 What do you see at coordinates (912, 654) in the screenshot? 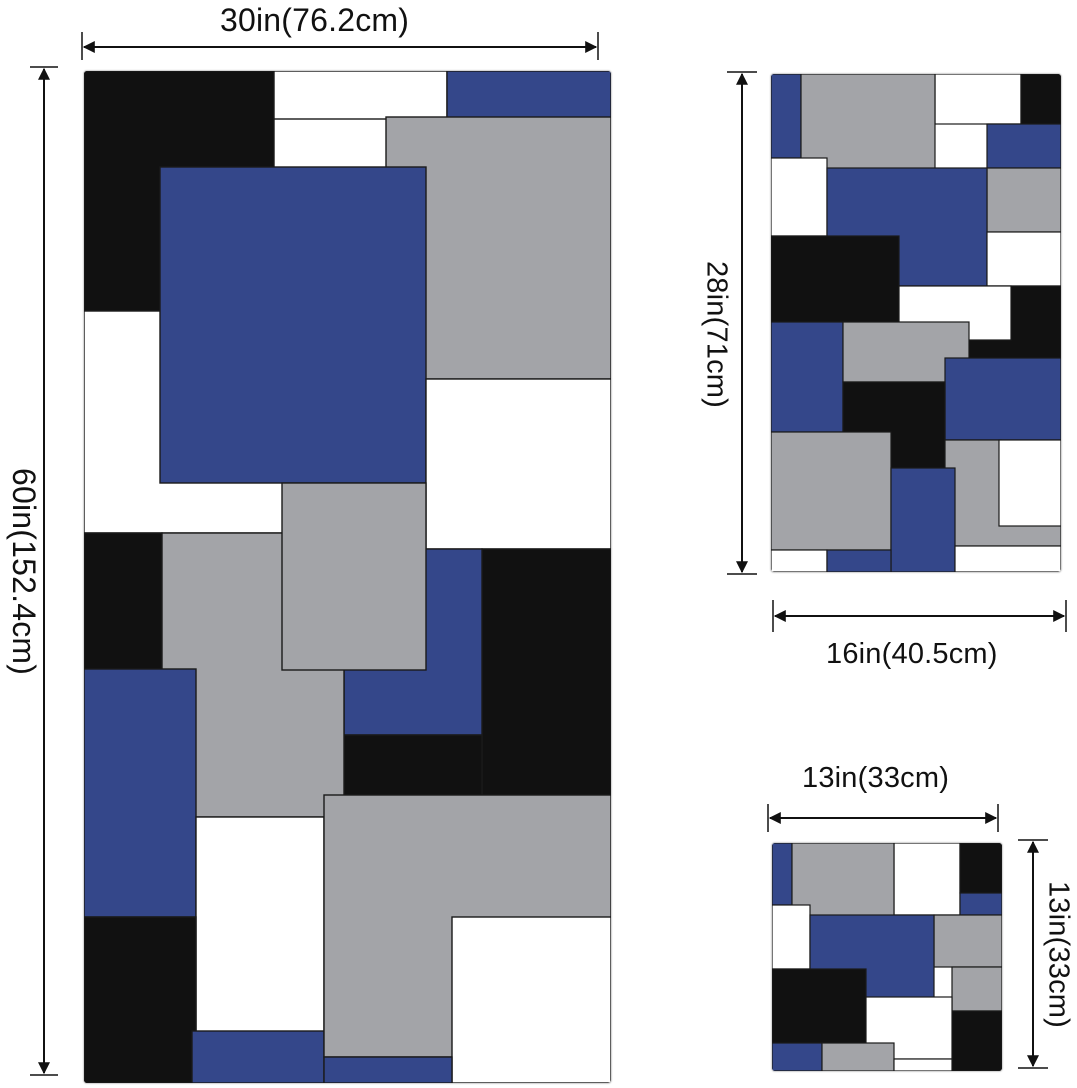
I see `hand-width-label: 16in(40.5cm)` at bounding box center [912, 654].